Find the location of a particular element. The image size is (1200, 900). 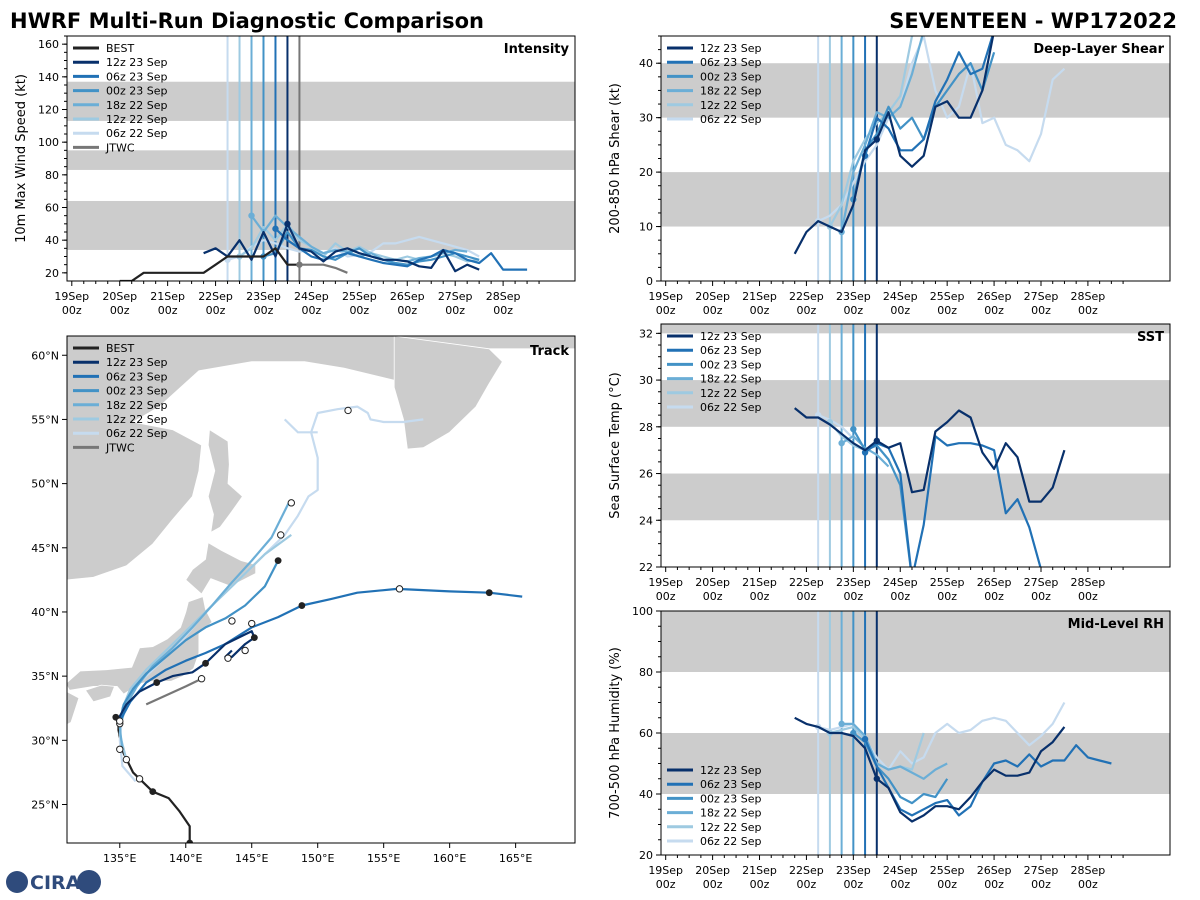

track-y-tick-label: 60°N is located at coordinates (45, 355).